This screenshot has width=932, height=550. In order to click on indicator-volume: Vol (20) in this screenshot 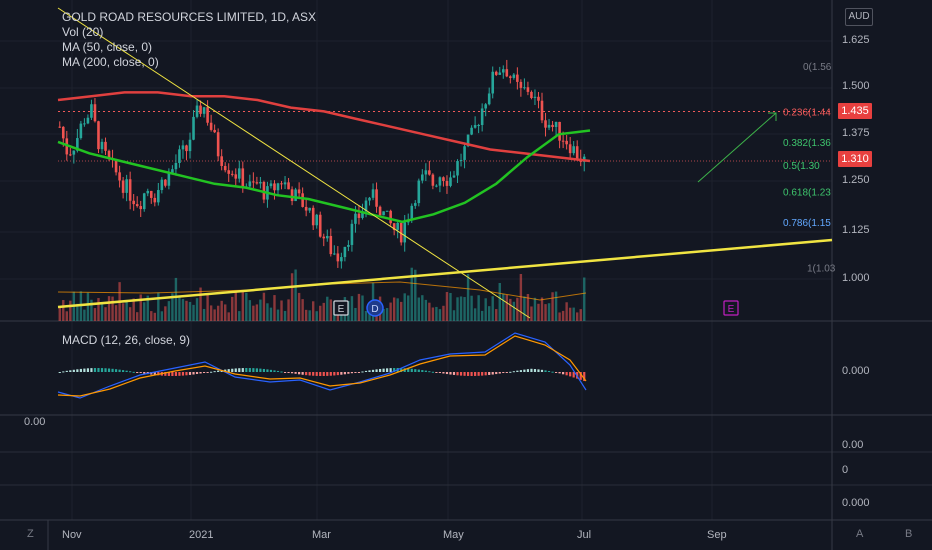, I will do `click(83, 32)`.